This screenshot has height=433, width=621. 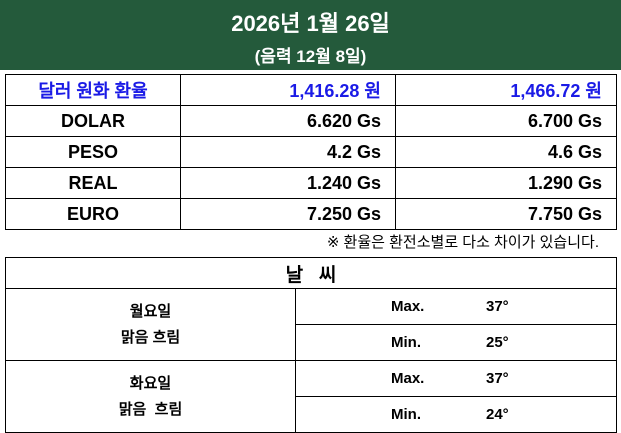 I want to click on rate-cell: 1.240 Gs, so click(x=288, y=183).